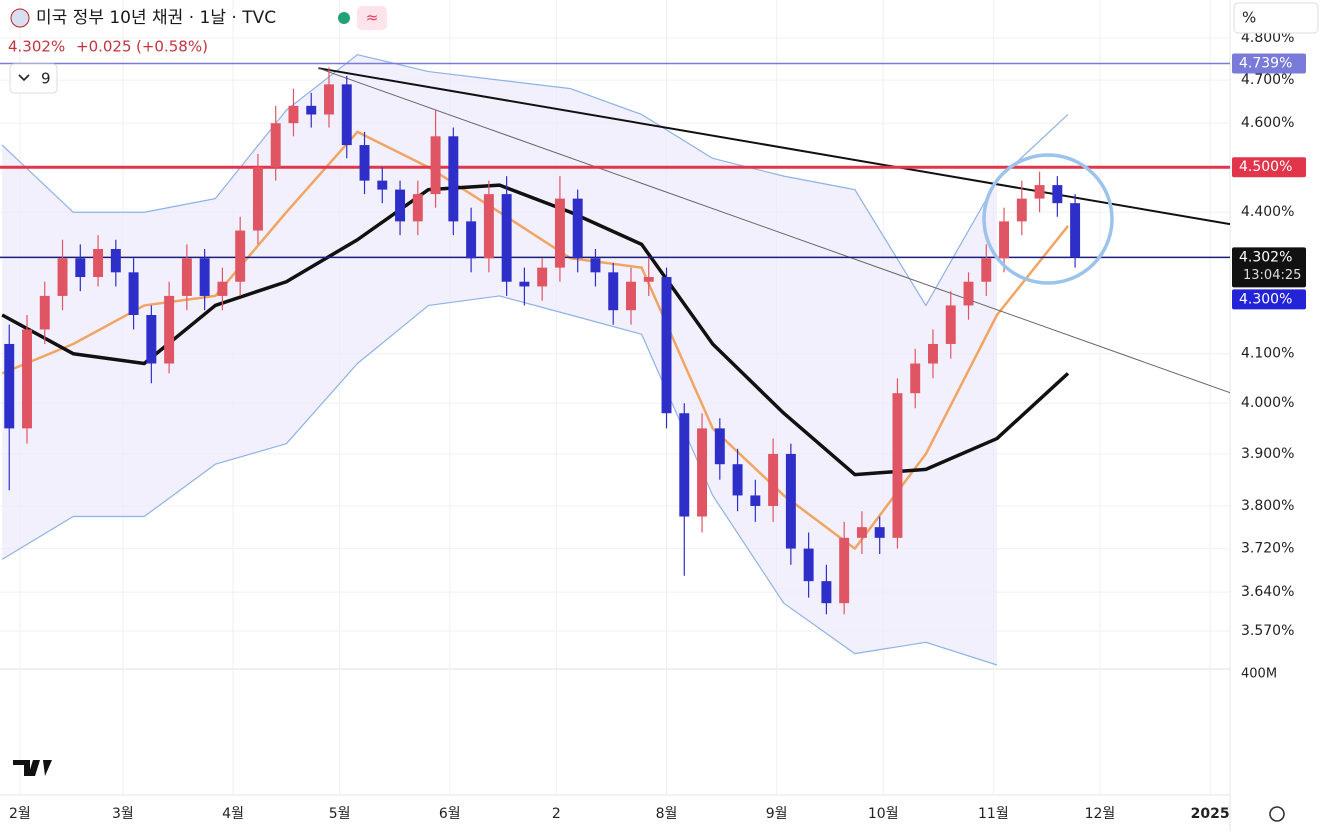 This screenshot has height=835, width=1320. I want to click on trend-line, so click(774, 146).